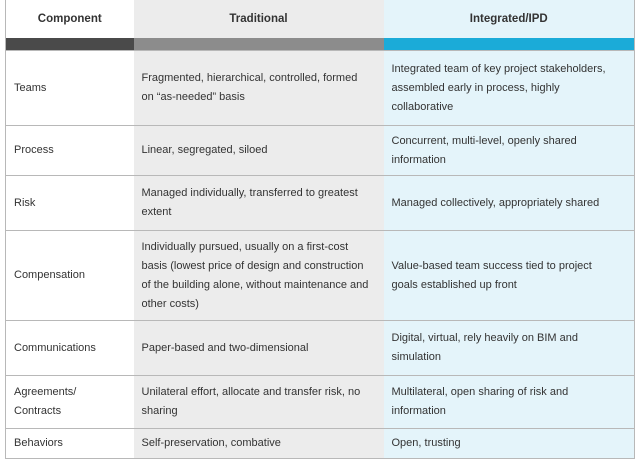  I want to click on cell-text-line: Process, so click(34, 150).